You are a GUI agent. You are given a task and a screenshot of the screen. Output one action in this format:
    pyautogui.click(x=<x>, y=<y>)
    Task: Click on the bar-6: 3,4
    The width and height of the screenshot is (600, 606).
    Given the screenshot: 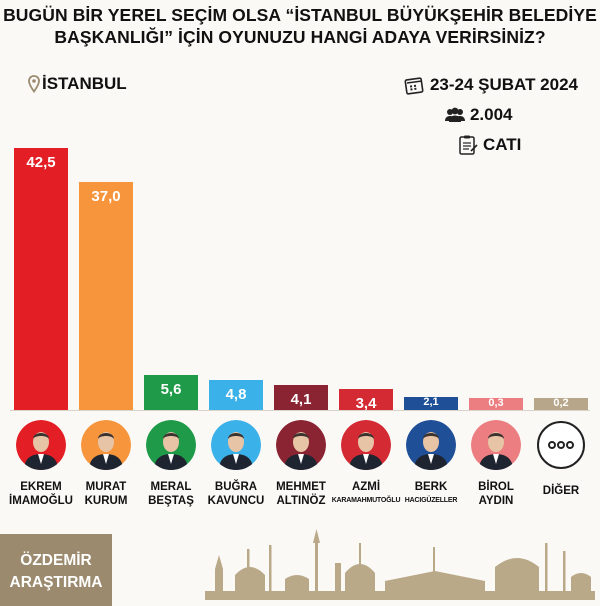 What is the action you would take?
    pyautogui.click(x=366, y=401)
    